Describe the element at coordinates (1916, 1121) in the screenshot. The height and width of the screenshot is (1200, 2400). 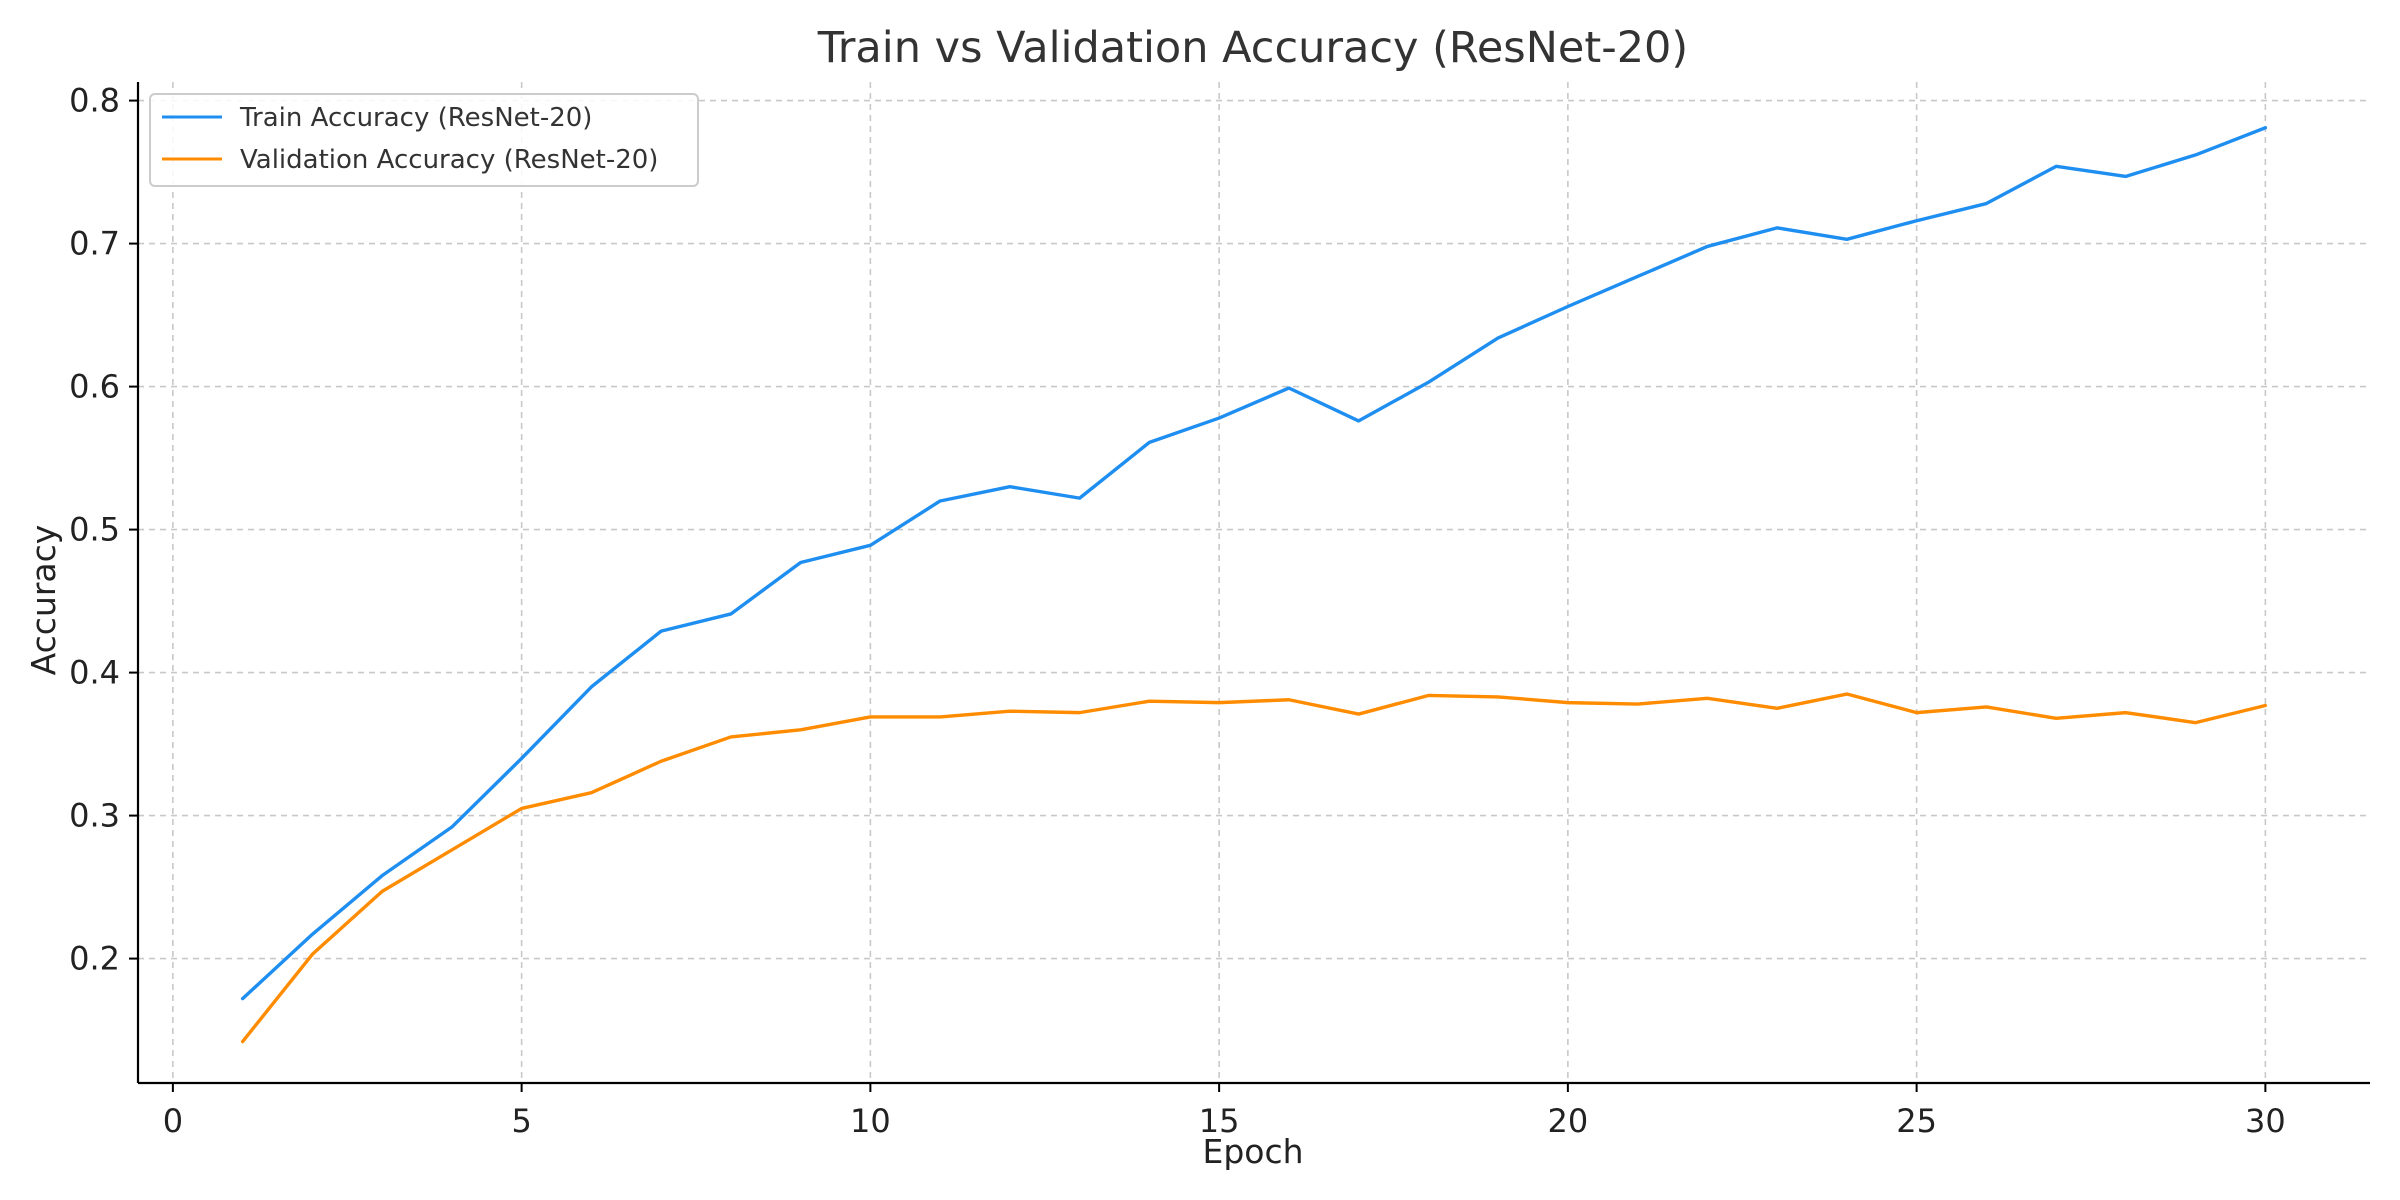
I see `x-tick-label: 25` at that location.